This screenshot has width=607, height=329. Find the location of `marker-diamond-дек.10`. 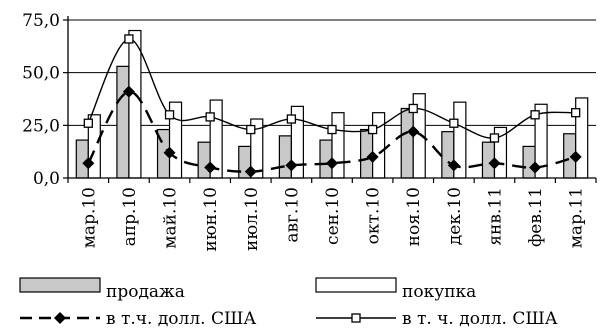

marker-diamond-дек.10 is located at coordinates (453, 165).